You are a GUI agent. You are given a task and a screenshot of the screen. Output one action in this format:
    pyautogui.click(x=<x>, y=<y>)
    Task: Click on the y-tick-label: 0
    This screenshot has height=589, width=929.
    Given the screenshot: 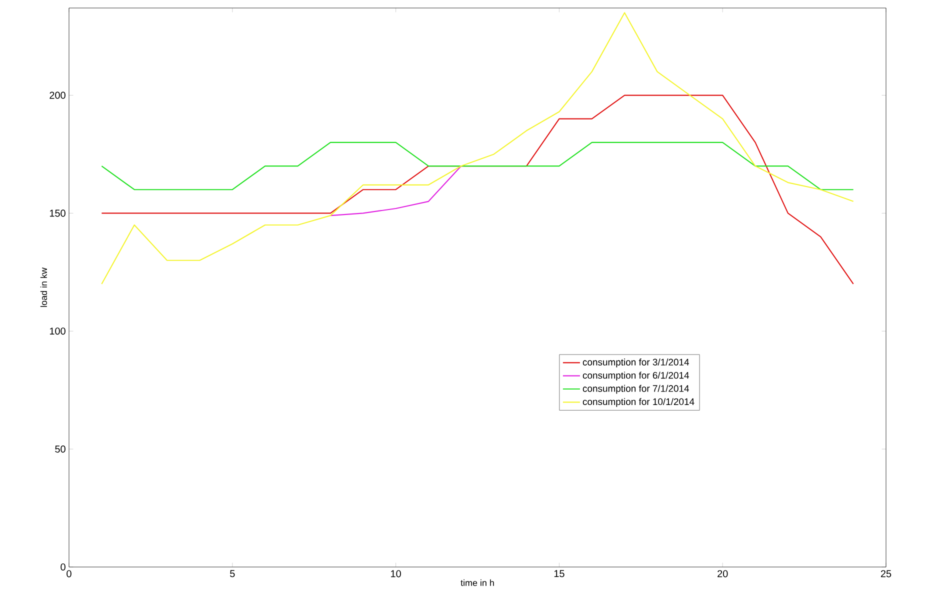 What is the action you would take?
    pyautogui.click(x=63, y=567)
    